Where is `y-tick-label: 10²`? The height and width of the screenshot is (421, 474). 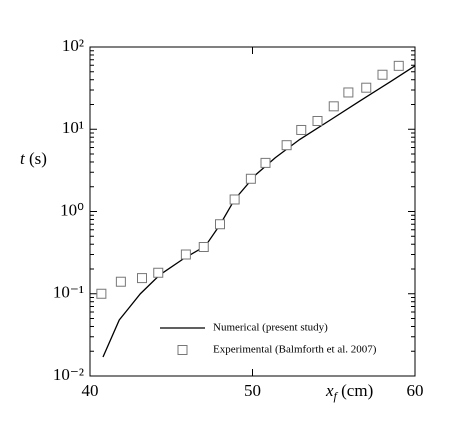
y-tick-label: 10² is located at coordinates (73, 45).